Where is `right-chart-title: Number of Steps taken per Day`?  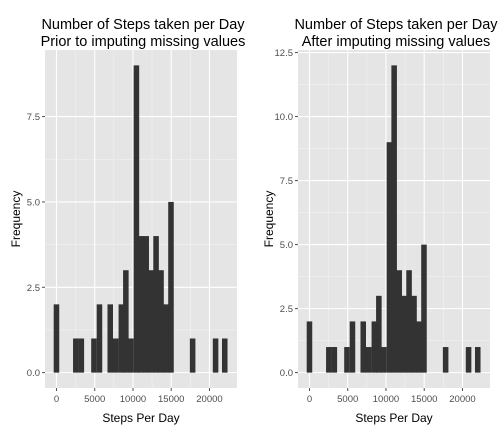 right-chart-title: Number of Steps taken per Day is located at coordinates (396, 25).